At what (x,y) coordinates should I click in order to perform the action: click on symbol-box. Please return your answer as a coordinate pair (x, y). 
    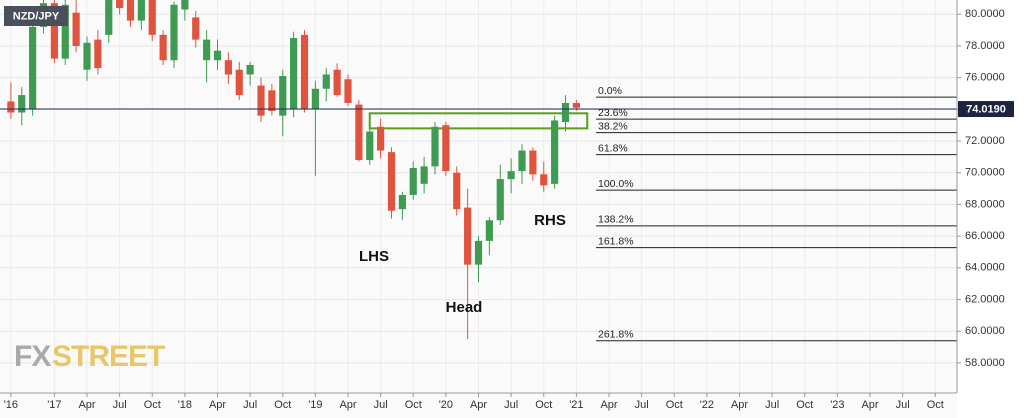
    Looking at the image, I should click on (36, 16).